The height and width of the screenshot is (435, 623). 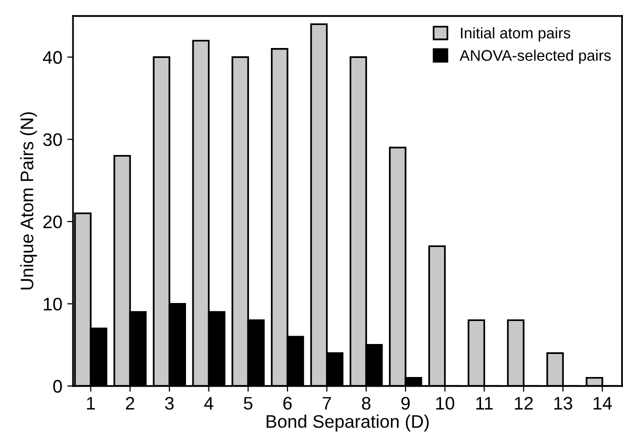 I want to click on x-tick-label: 4, so click(x=209, y=403).